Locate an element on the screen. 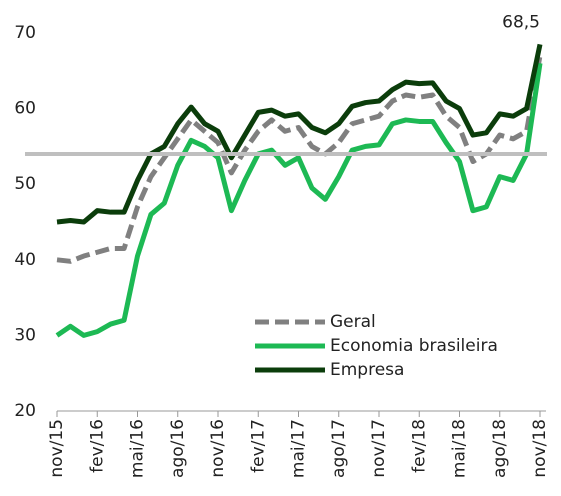 This screenshot has height=496, width=561. x-tick-label: nov/15 is located at coordinates (57, 448).